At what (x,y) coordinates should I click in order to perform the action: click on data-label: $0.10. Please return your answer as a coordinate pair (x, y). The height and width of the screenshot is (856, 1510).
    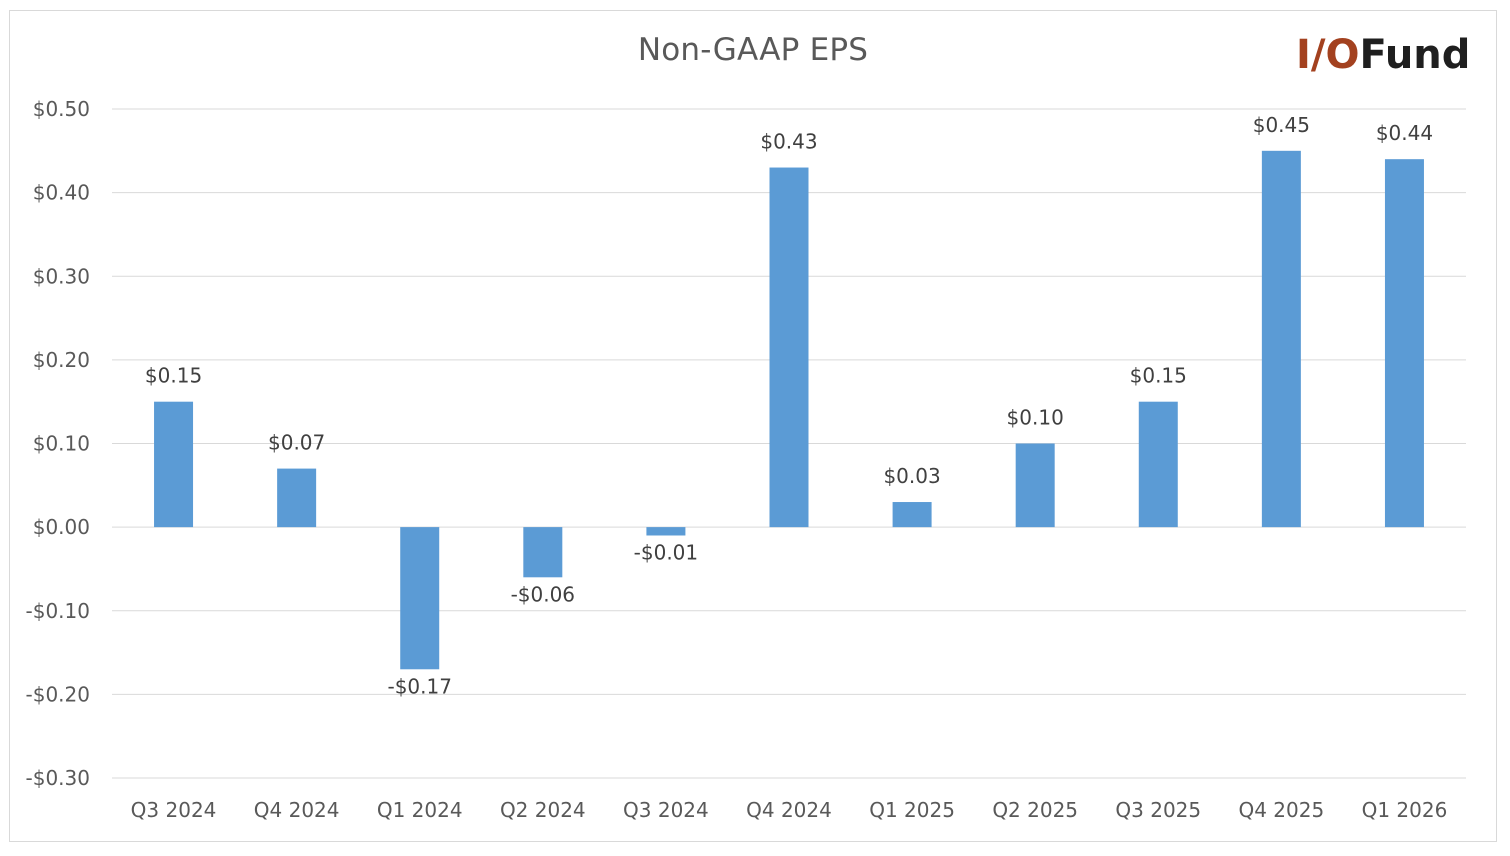
    Looking at the image, I should click on (1035, 418).